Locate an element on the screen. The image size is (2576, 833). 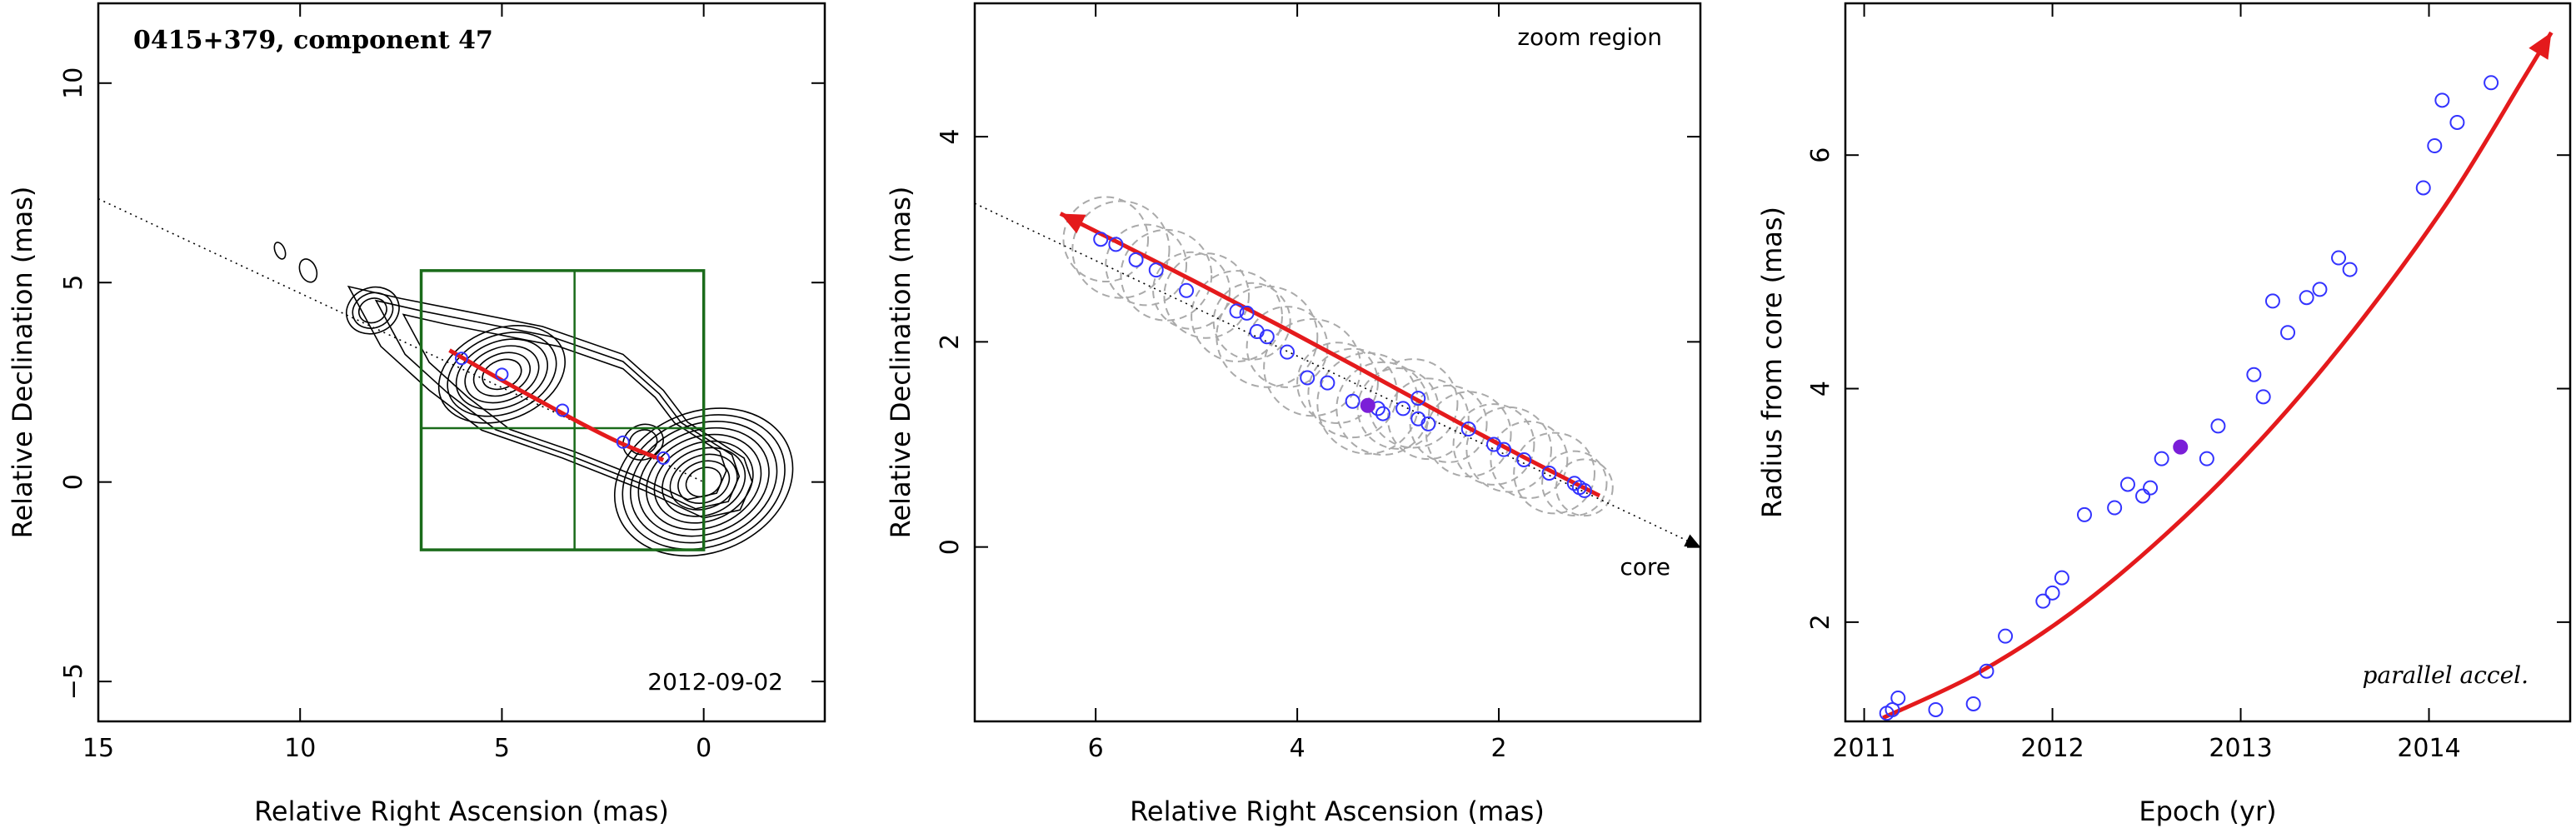
panel-b-title: zoom region is located at coordinates (1589, 37).